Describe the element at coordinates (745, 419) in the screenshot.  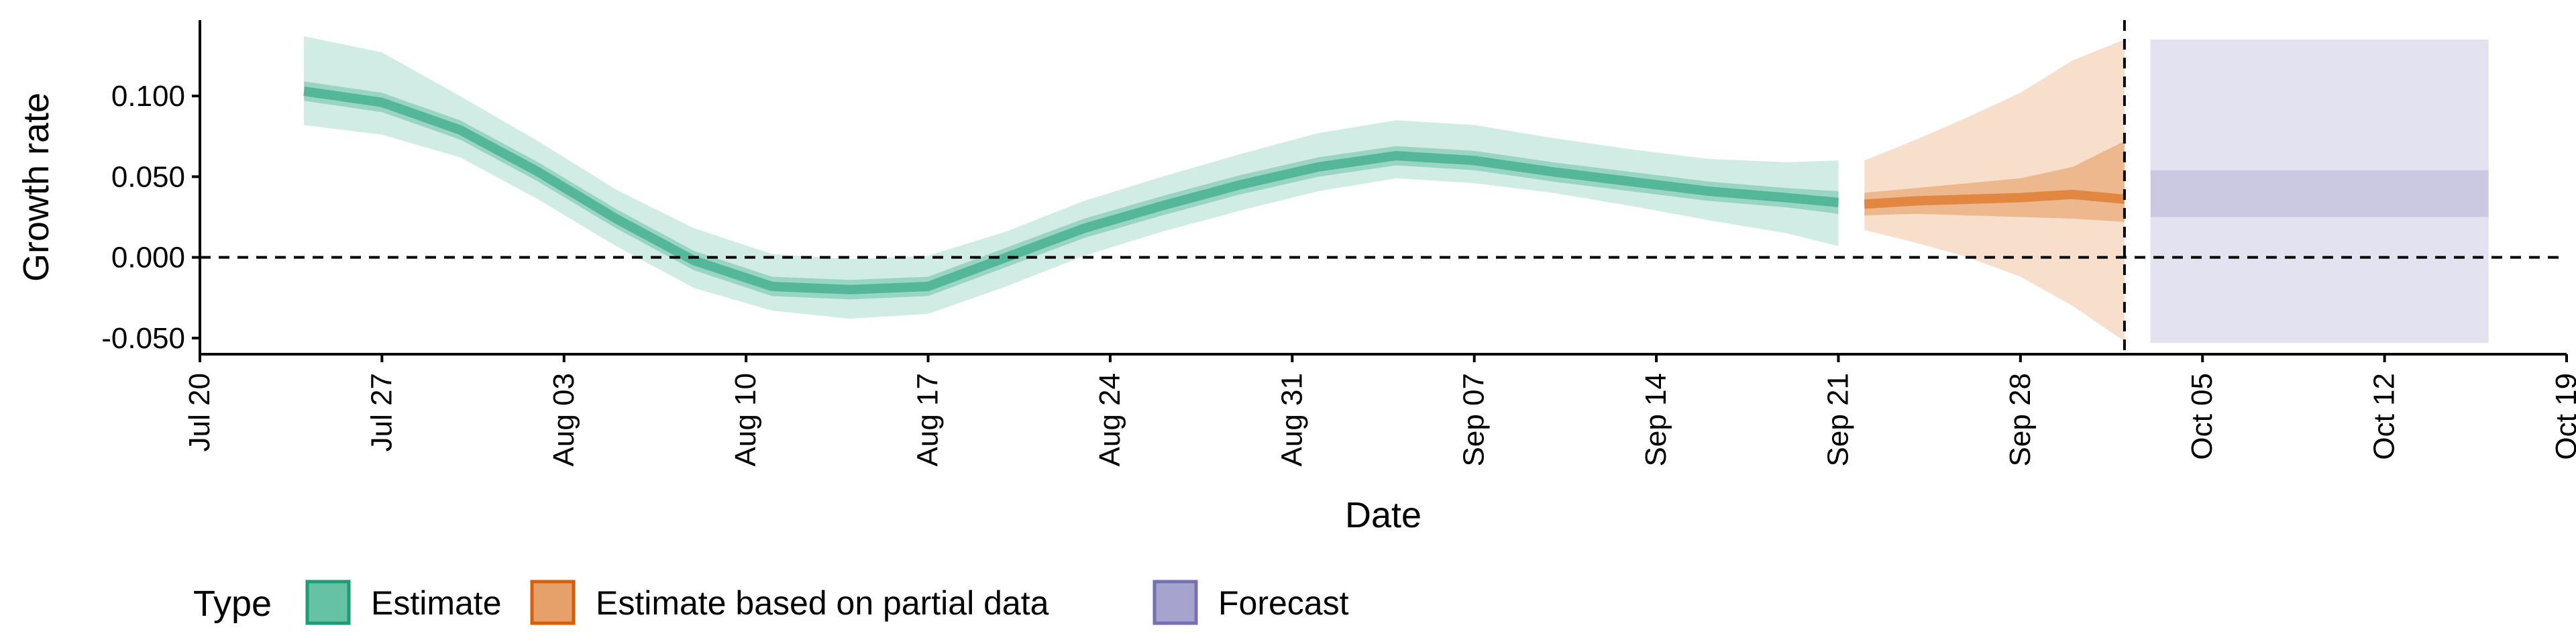
I see `x-tick-label: Aug 10` at that location.